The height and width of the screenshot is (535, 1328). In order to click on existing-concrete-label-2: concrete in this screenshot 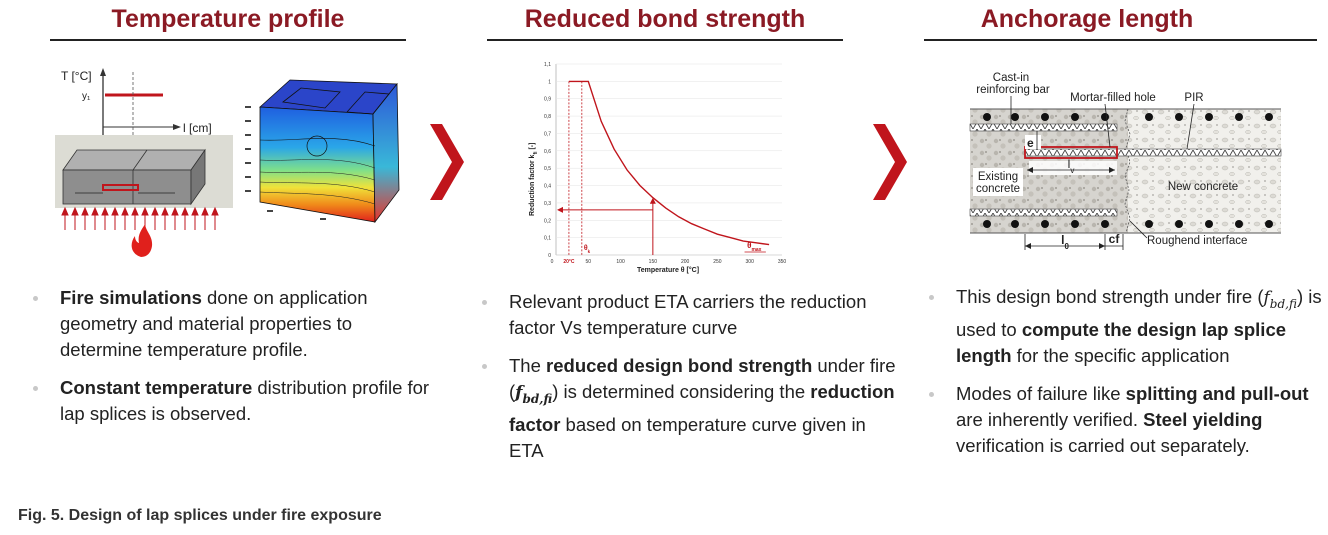, I will do `click(998, 189)`.